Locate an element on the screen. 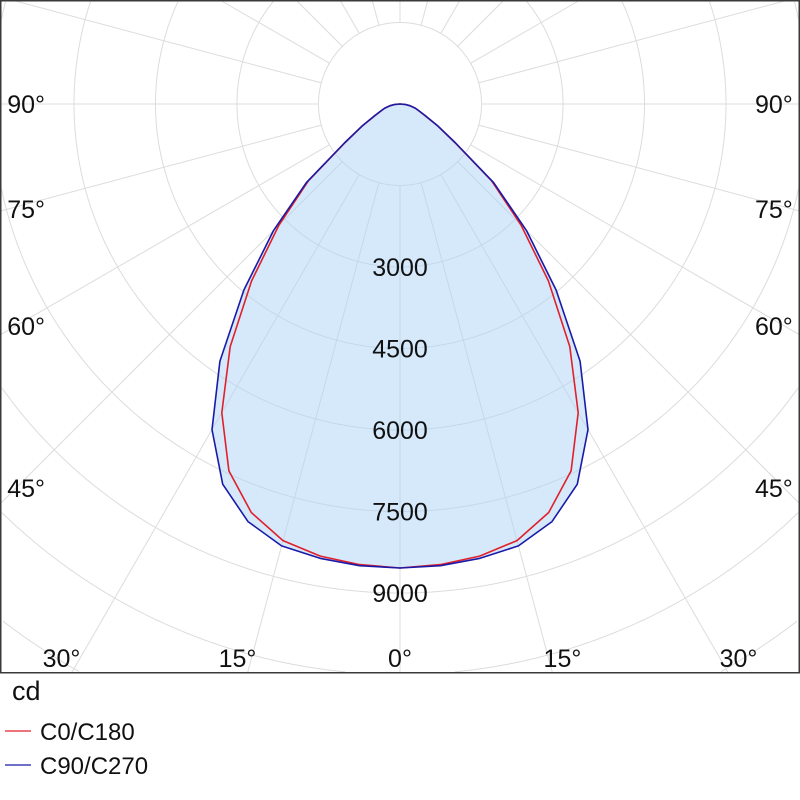 Image resolution: width=800 pixels, height=800 pixels. legend-item-c0-c180: C0/C180 is located at coordinates (70, 732).